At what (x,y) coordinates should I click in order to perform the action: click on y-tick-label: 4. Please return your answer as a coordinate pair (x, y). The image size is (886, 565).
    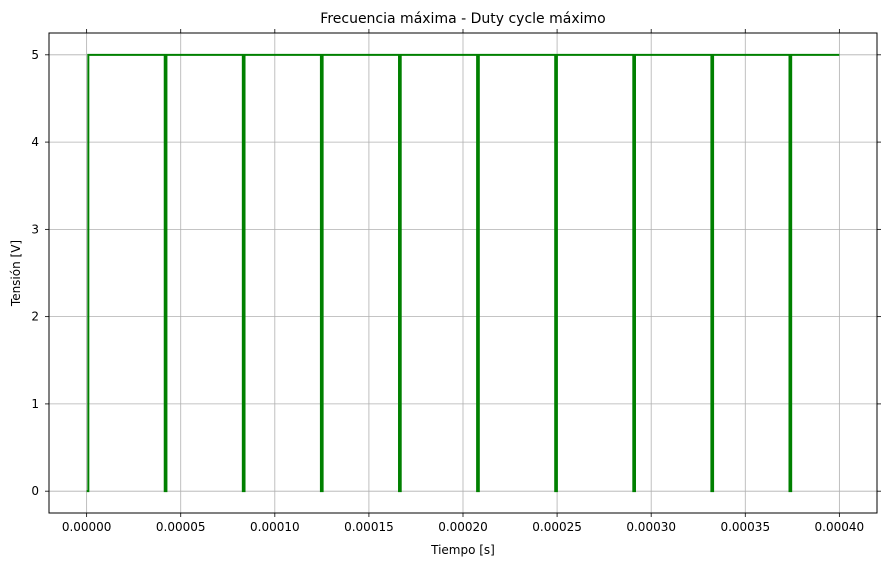
    Looking at the image, I should click on (35, 142).